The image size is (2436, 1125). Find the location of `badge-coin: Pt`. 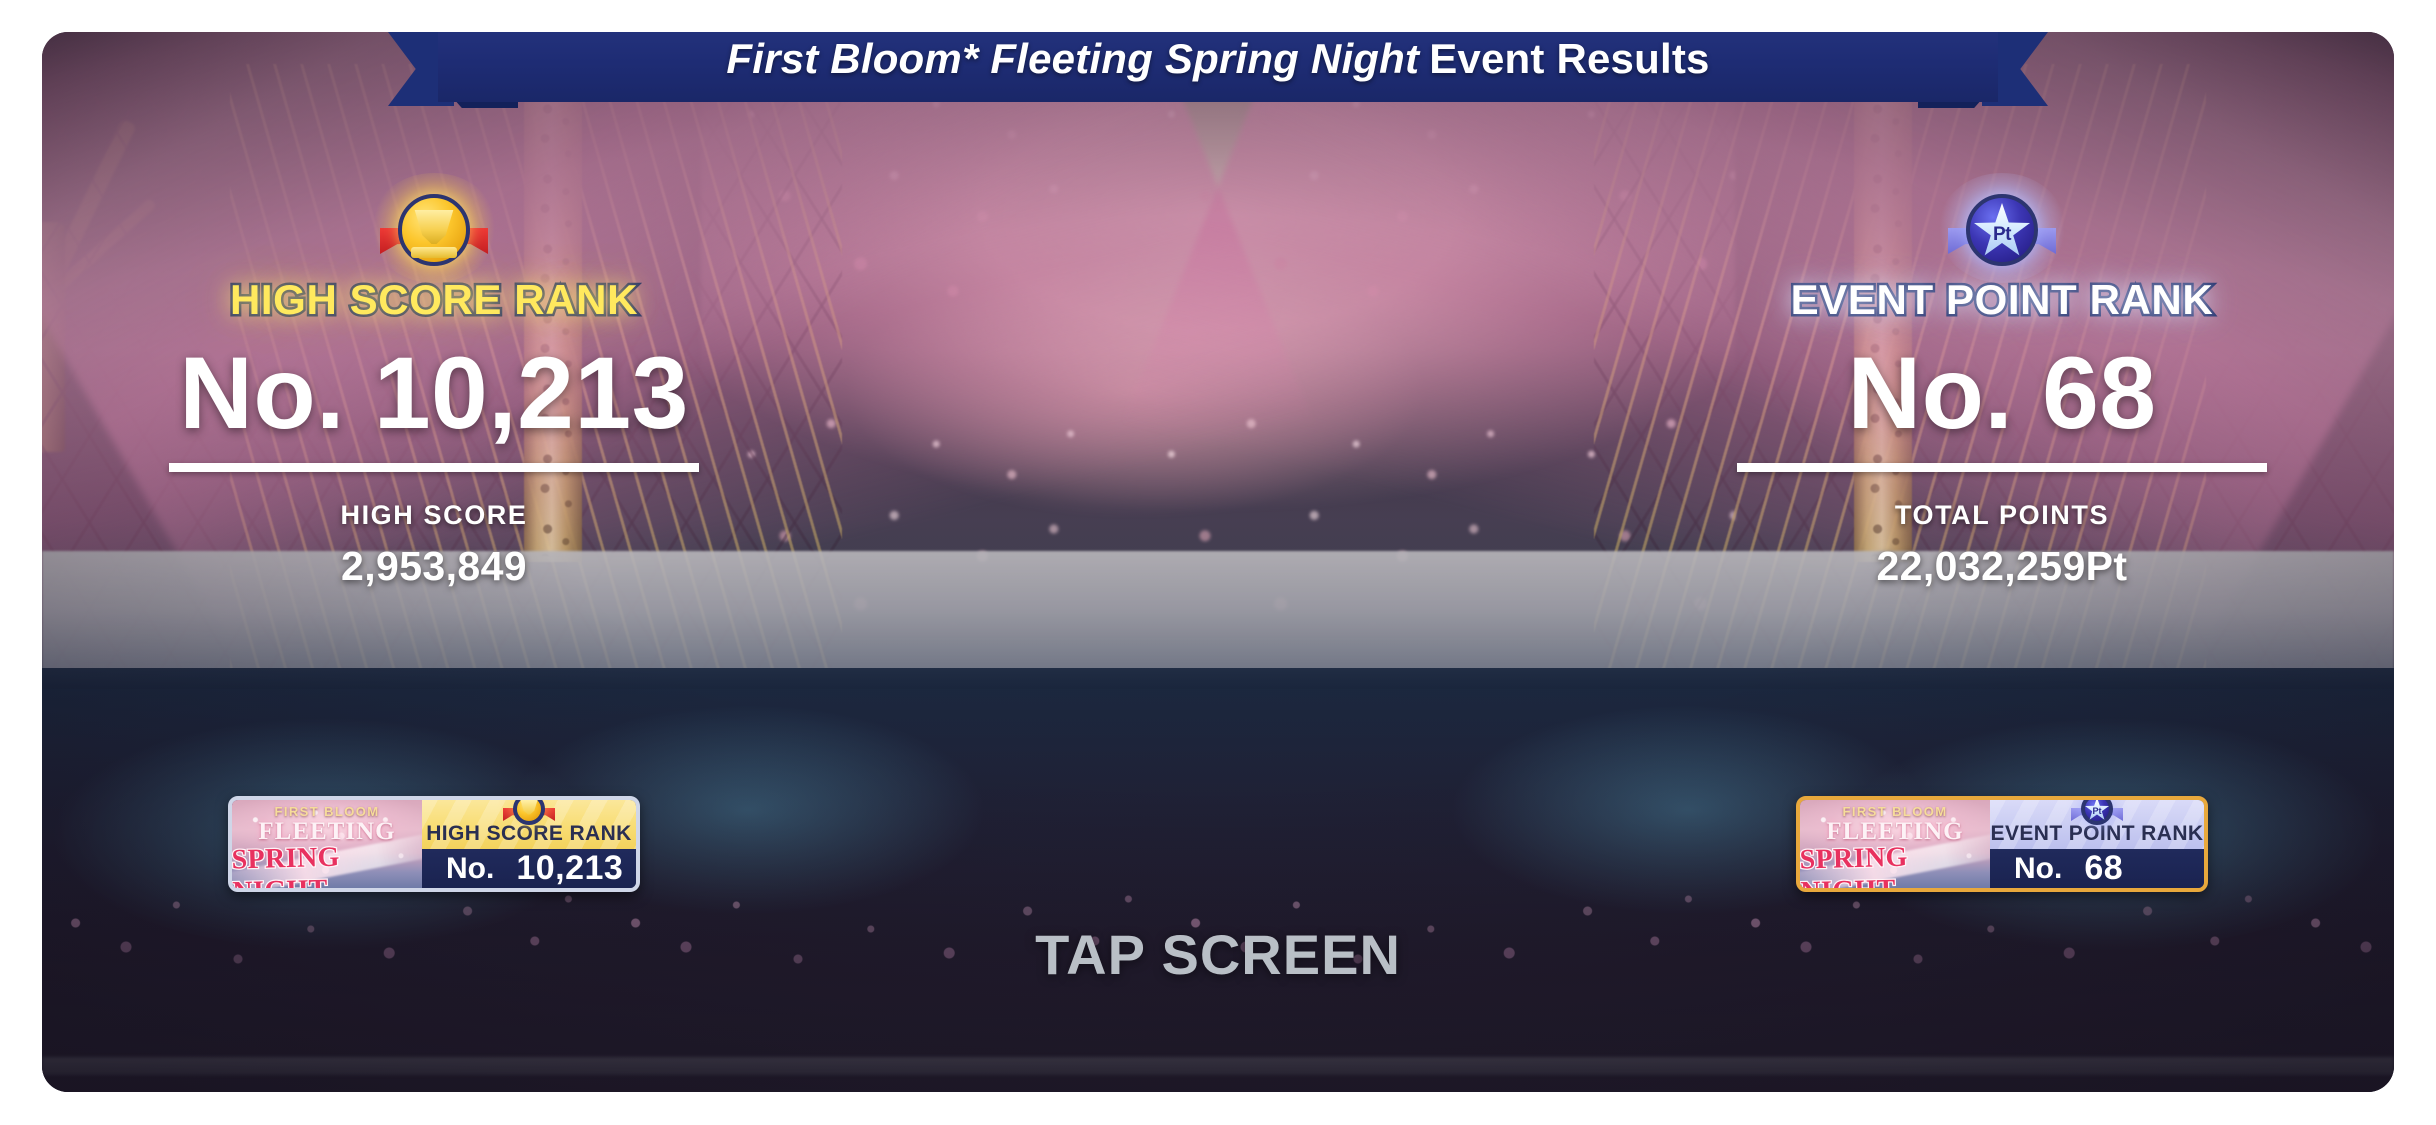

badge-coin: Pt is located at coordinates (2002, 230).